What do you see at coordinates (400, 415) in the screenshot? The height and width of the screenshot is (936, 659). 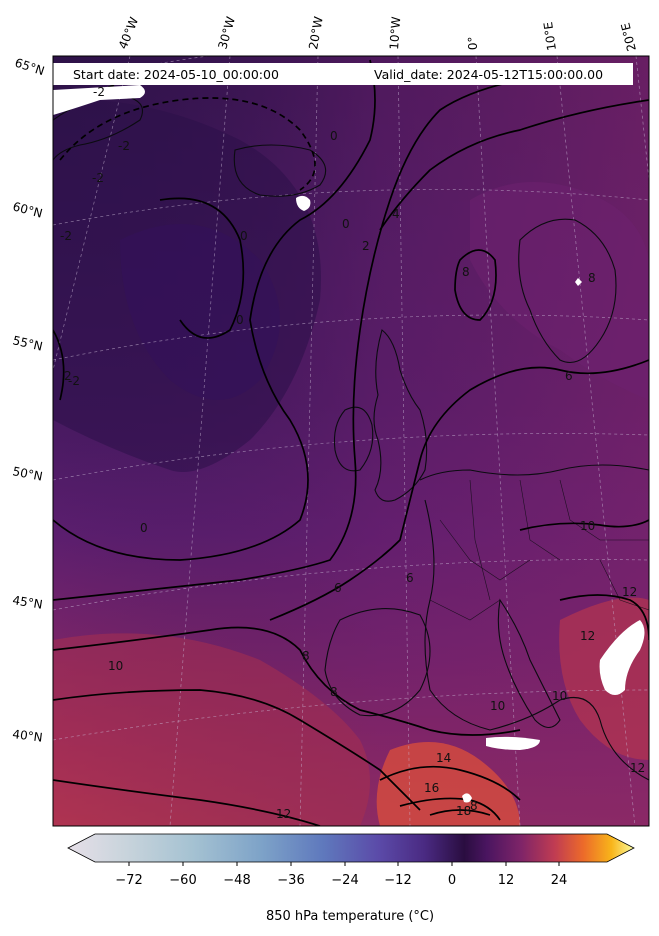 I see `coastline-britain` at bounding box center [400, 415].